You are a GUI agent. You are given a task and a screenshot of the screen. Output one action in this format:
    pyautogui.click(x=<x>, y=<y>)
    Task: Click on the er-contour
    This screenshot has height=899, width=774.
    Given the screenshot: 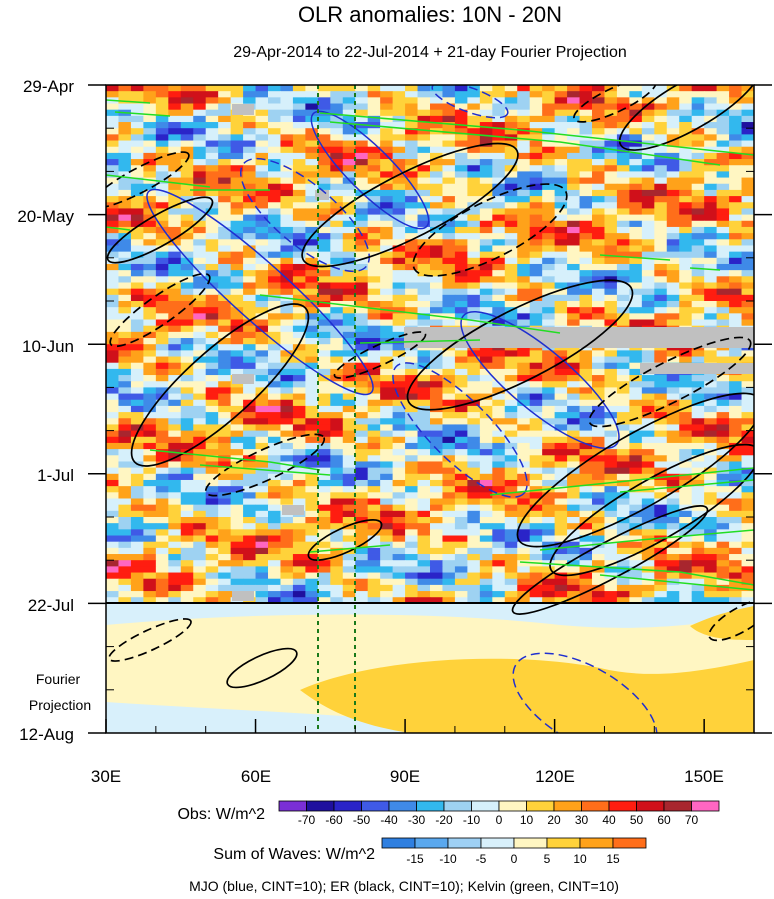 What is the action you would take?
    pyautogui.click(x=220, y=385)
    